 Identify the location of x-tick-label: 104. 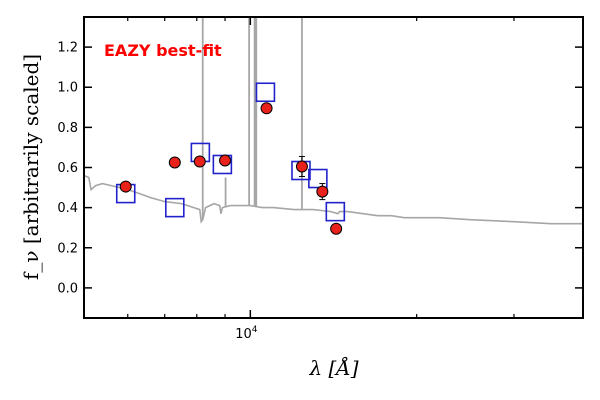
(246, 333).